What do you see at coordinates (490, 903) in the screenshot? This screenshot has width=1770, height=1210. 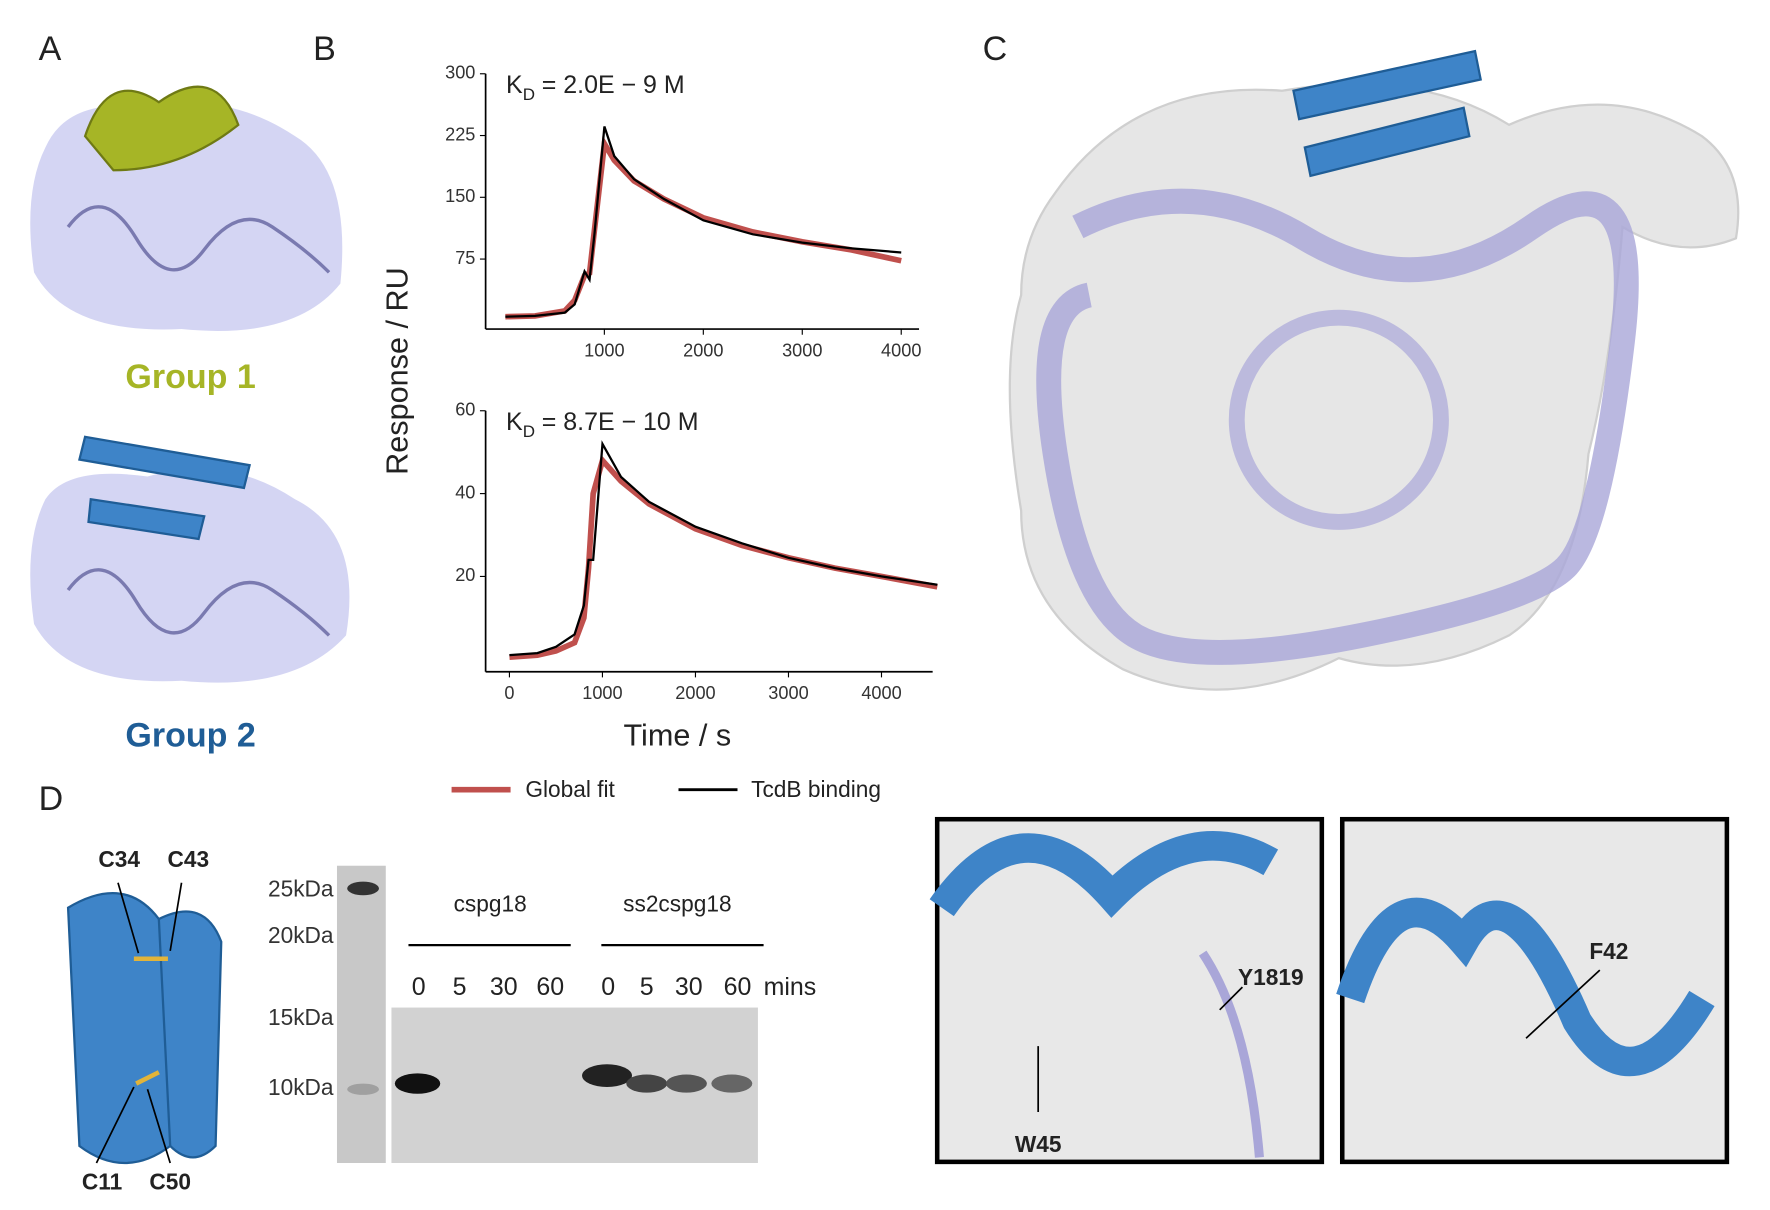 I see `sample-label: cspg18` at bounding box center [490, 903].